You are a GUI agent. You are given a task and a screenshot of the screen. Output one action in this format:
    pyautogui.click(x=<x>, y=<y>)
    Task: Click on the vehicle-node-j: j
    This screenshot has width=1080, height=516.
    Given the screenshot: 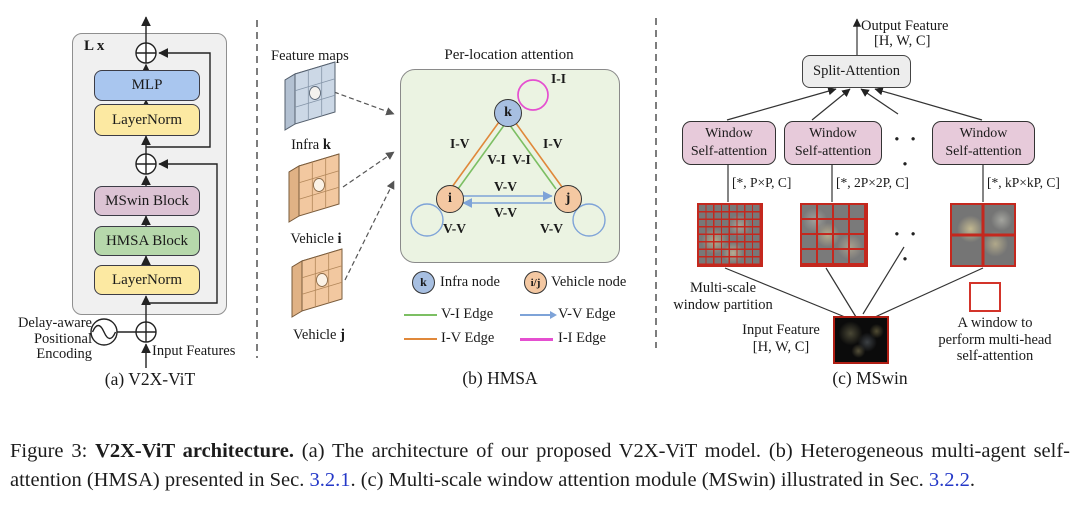 What is the action you would take?
    pyautogui.click(x=568, y=199)
    